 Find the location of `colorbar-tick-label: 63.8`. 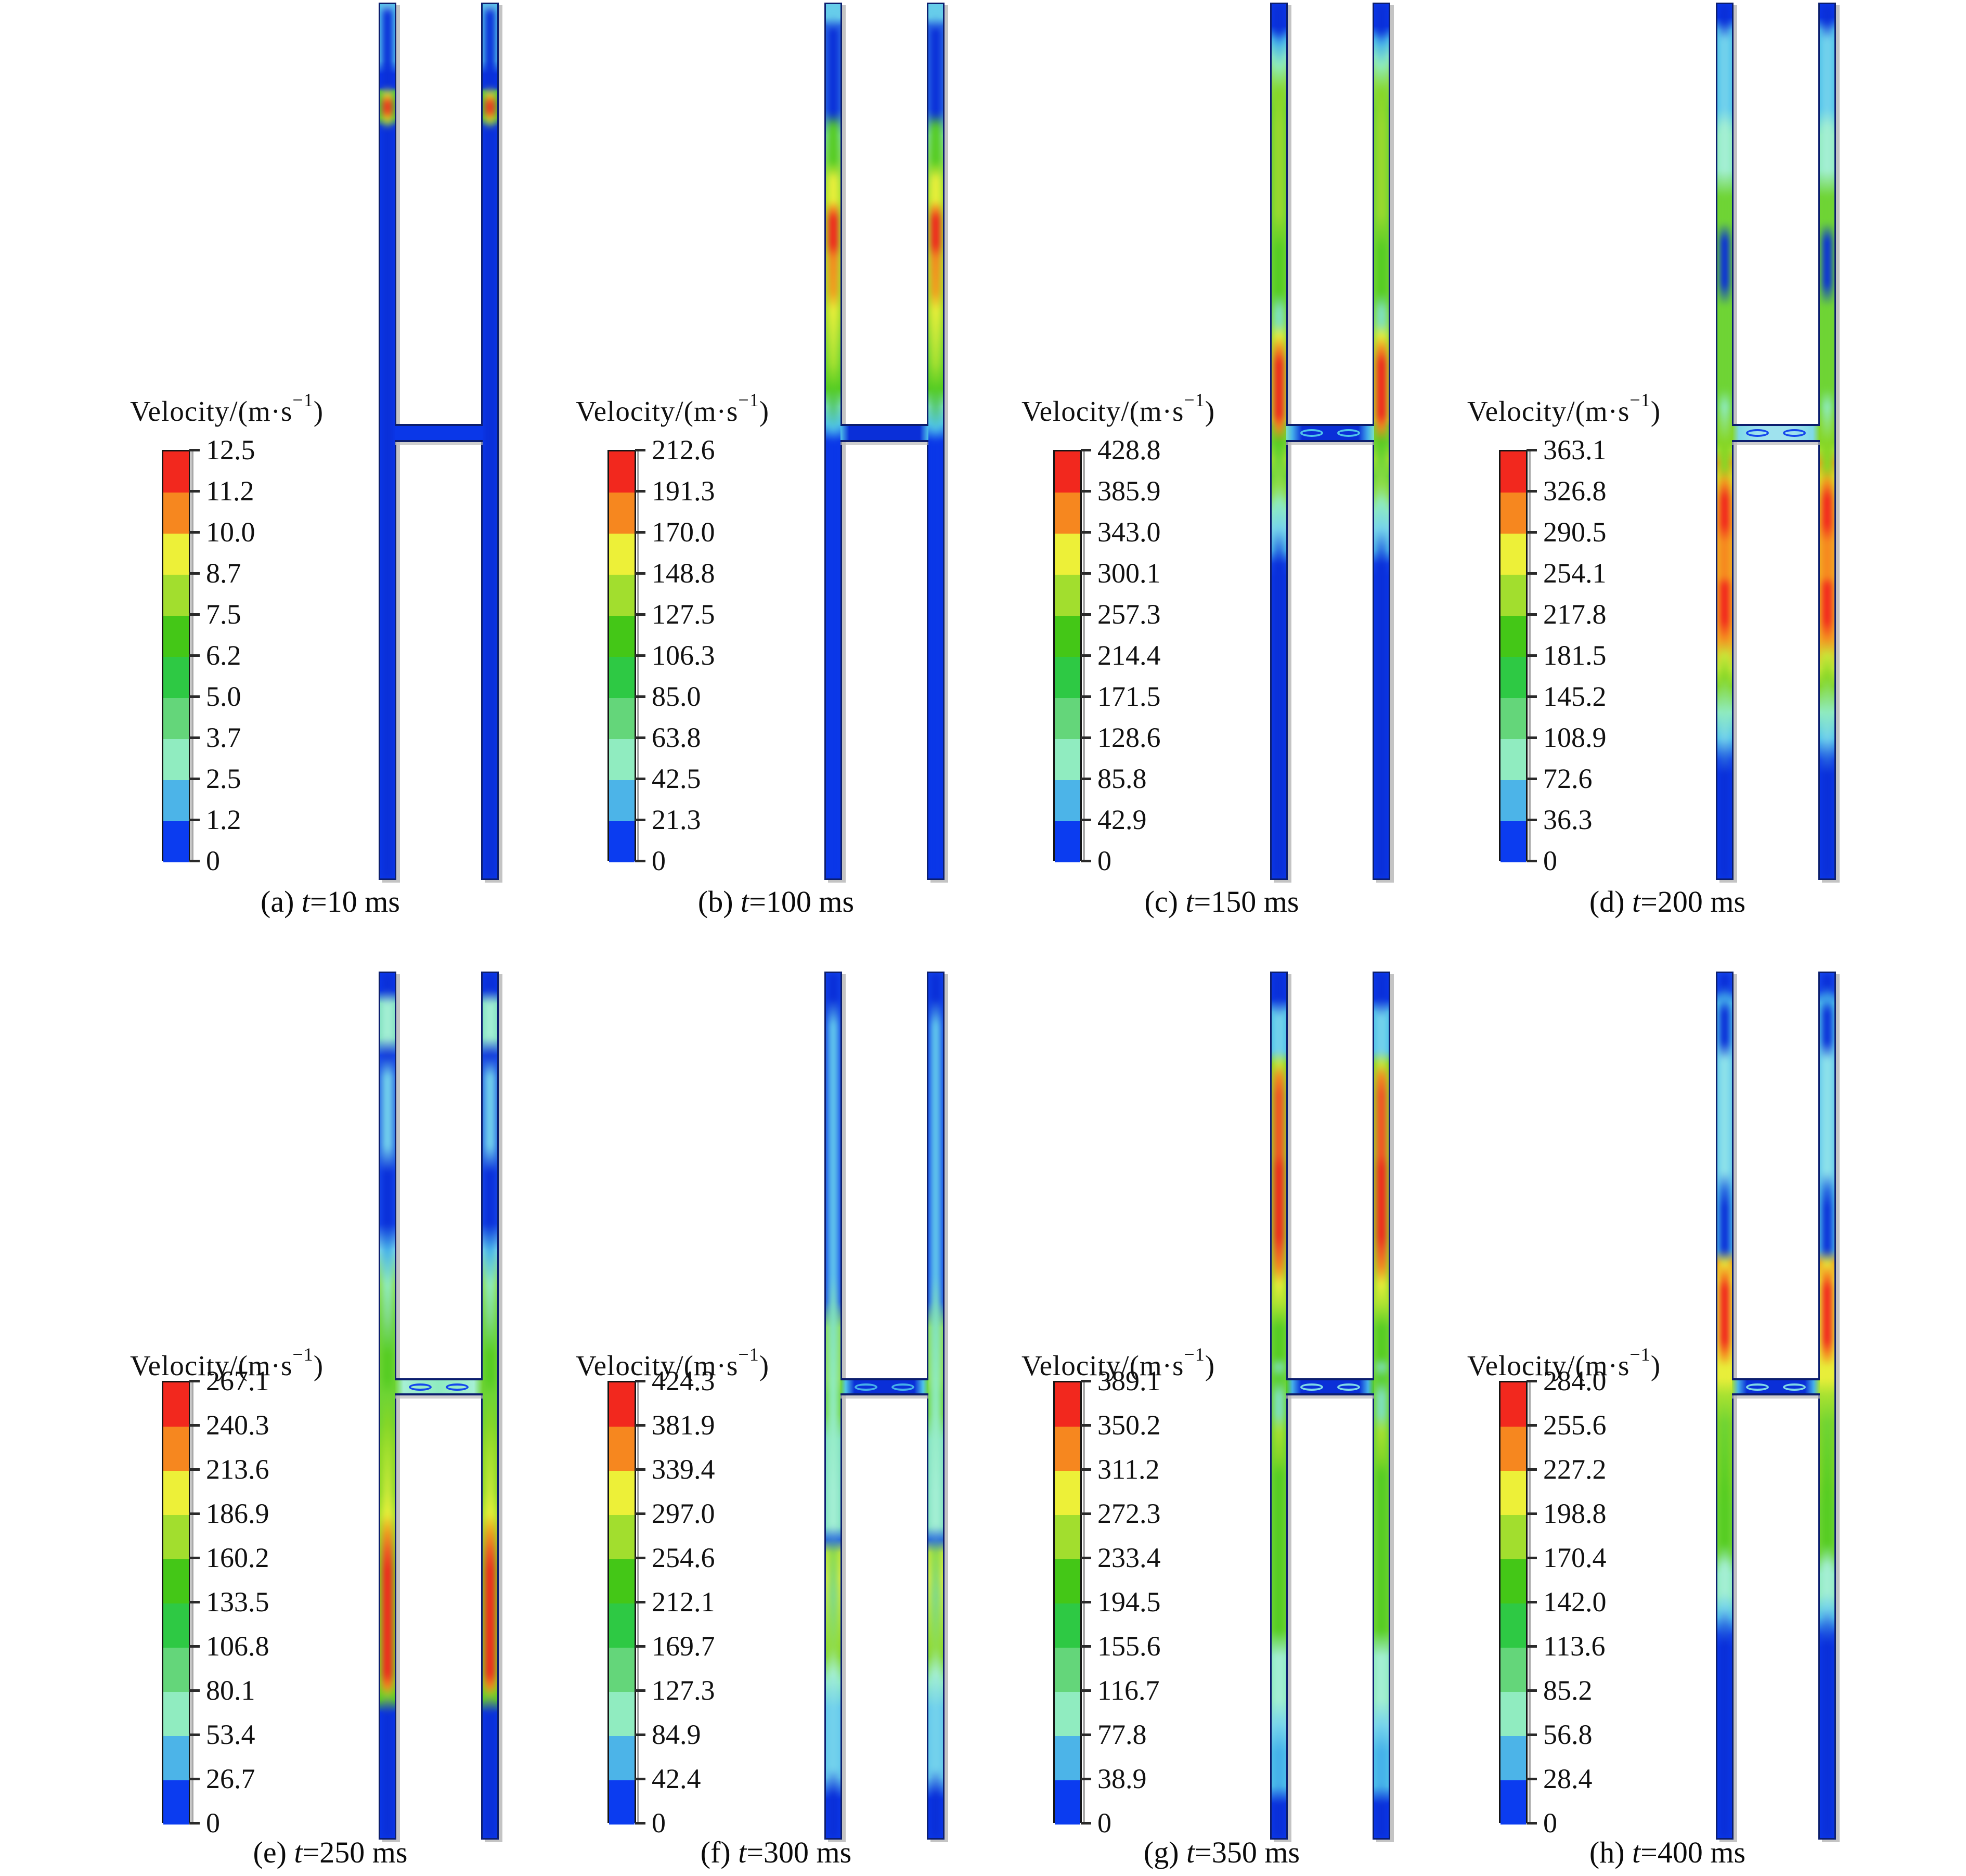

colorbar-tick-label: 63.8 is located at coordinates (676, 737).